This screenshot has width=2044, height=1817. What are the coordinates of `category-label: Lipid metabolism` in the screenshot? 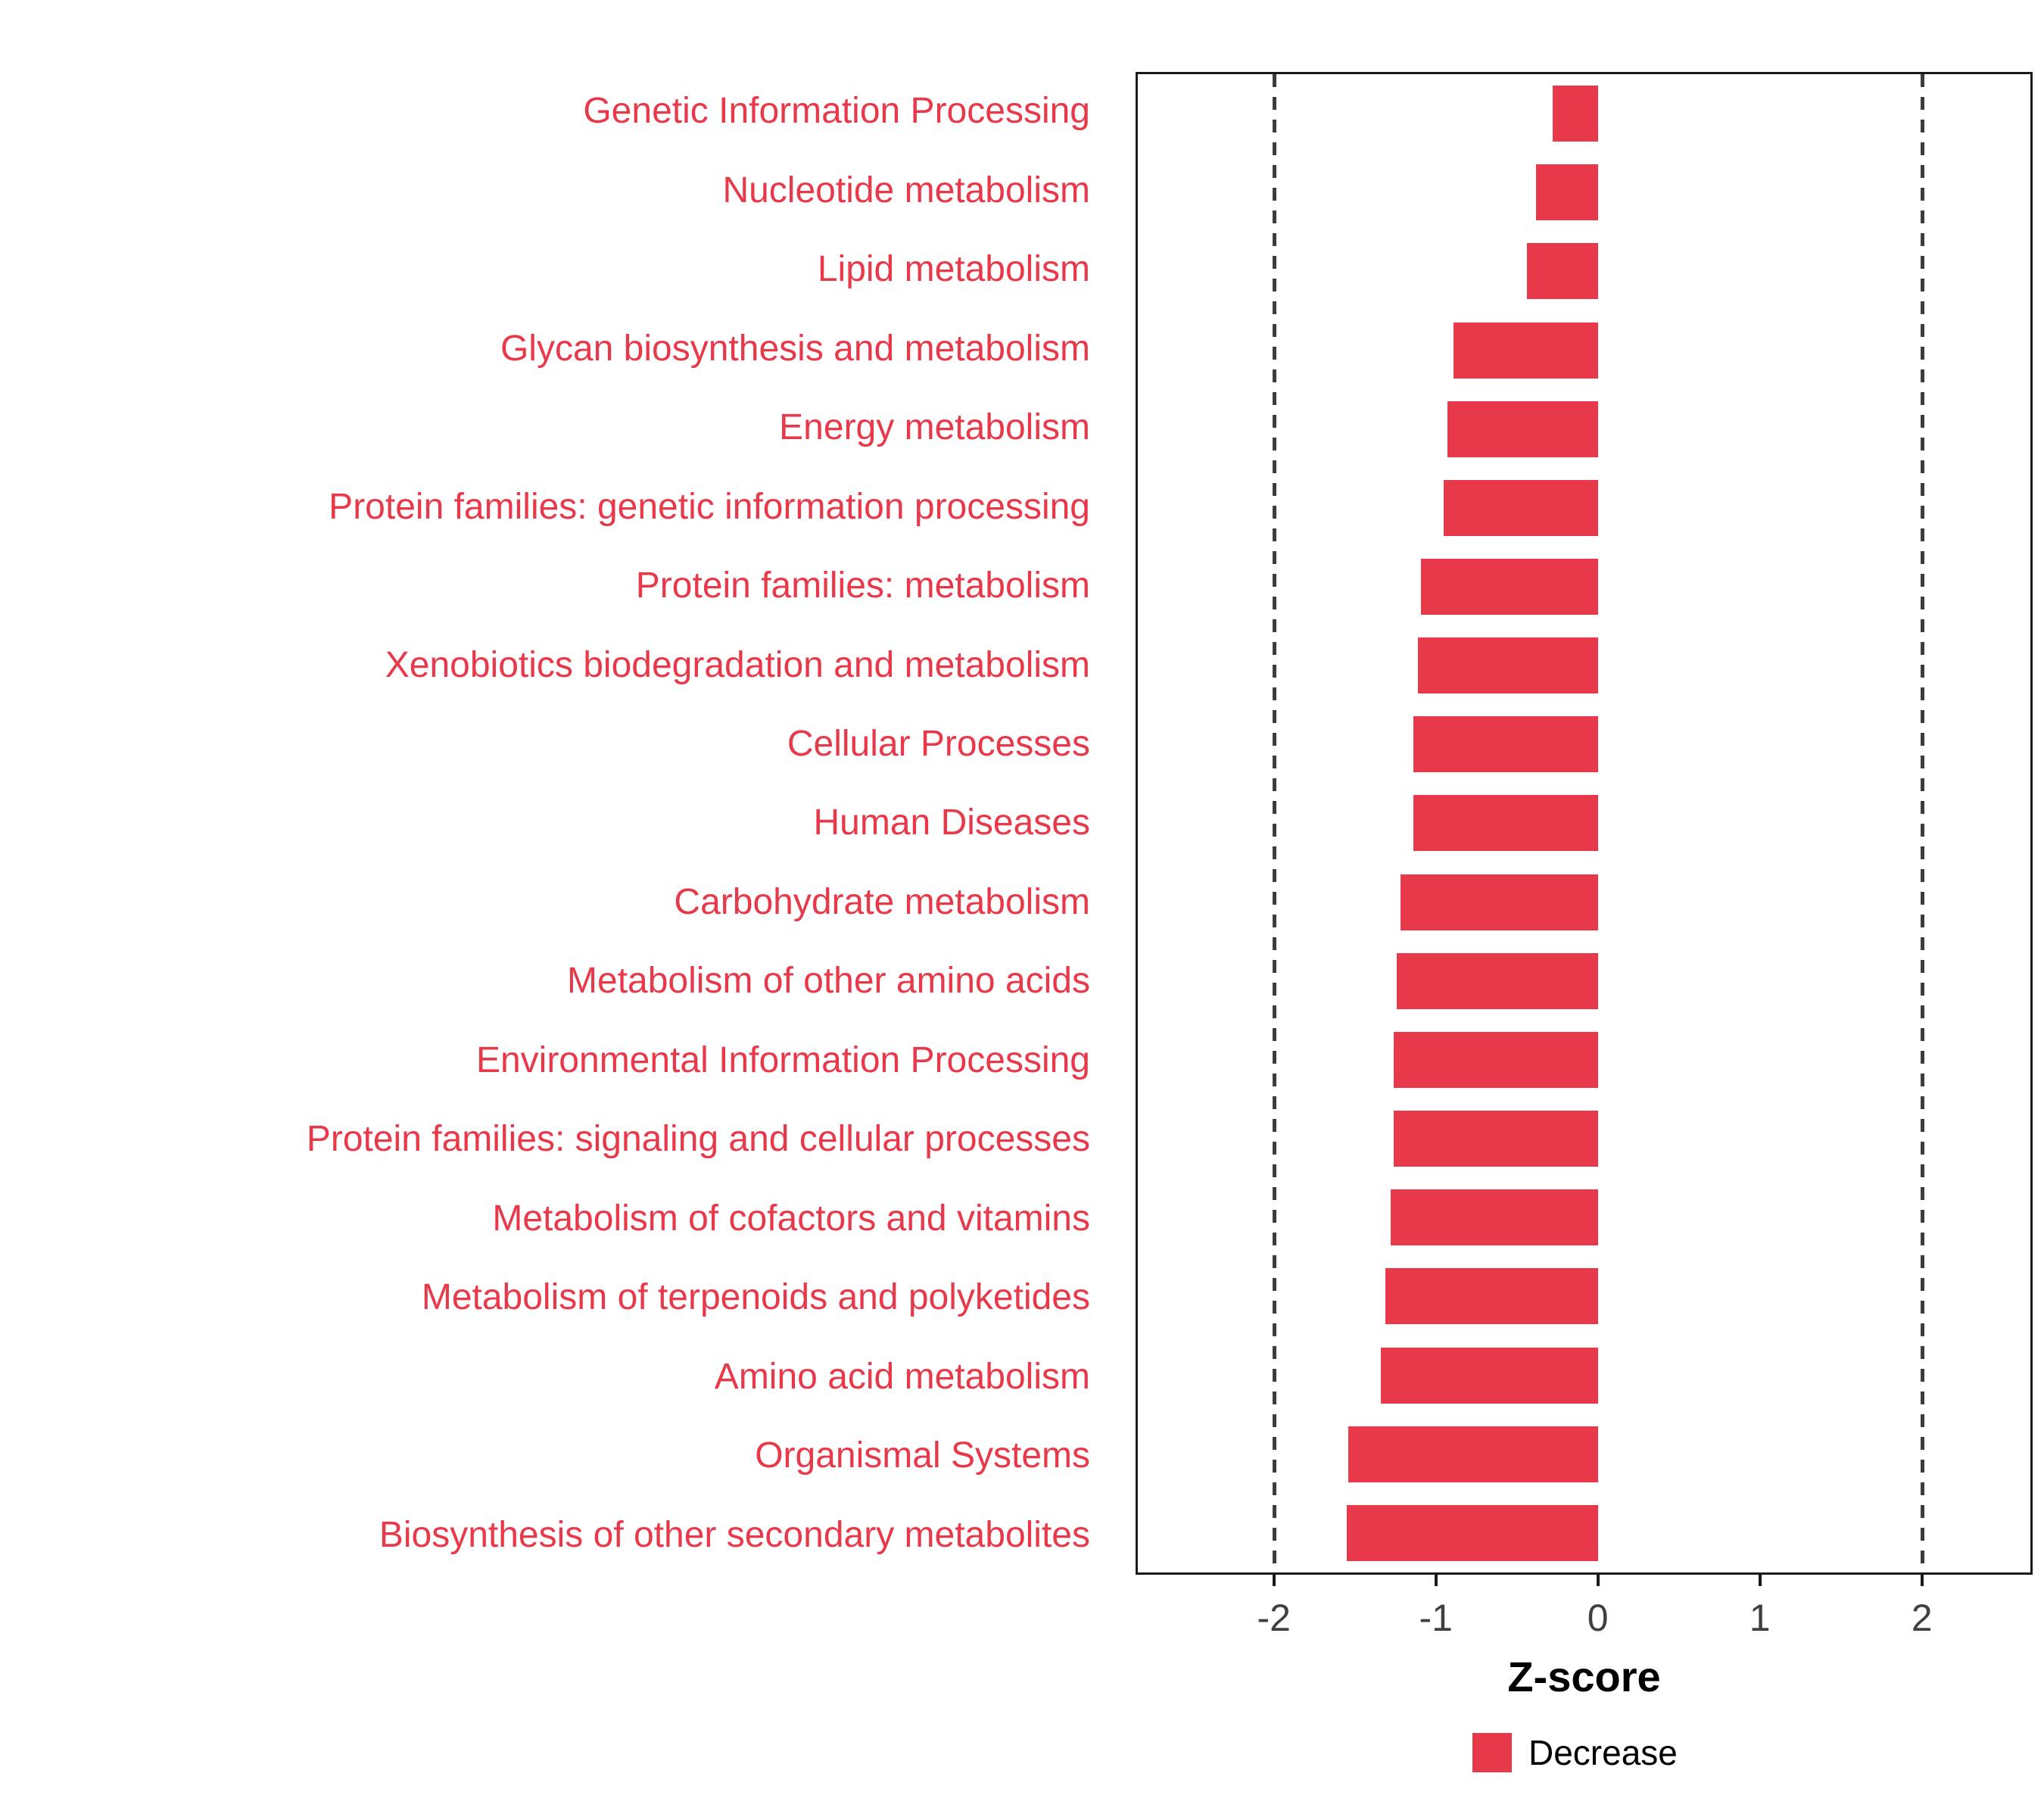 It's located at (953, 269).